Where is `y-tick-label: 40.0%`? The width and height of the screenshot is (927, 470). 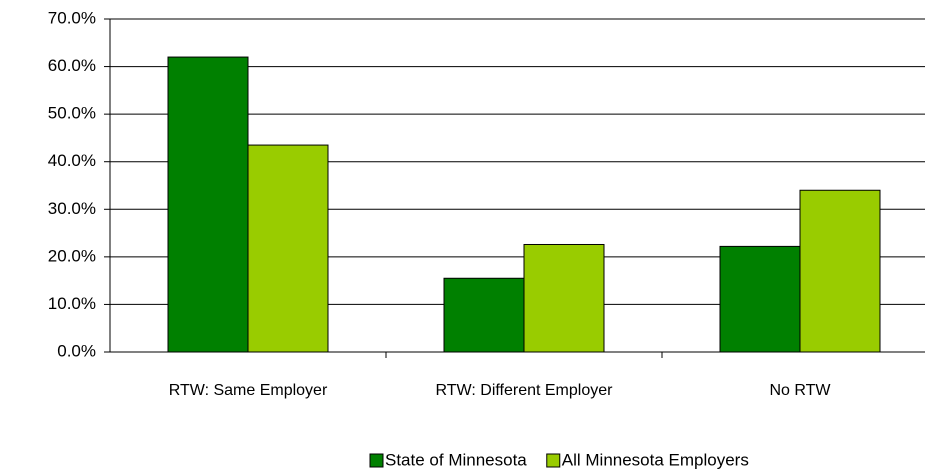 y-tick-label: 40.0% is located at coordinates (72, 160).